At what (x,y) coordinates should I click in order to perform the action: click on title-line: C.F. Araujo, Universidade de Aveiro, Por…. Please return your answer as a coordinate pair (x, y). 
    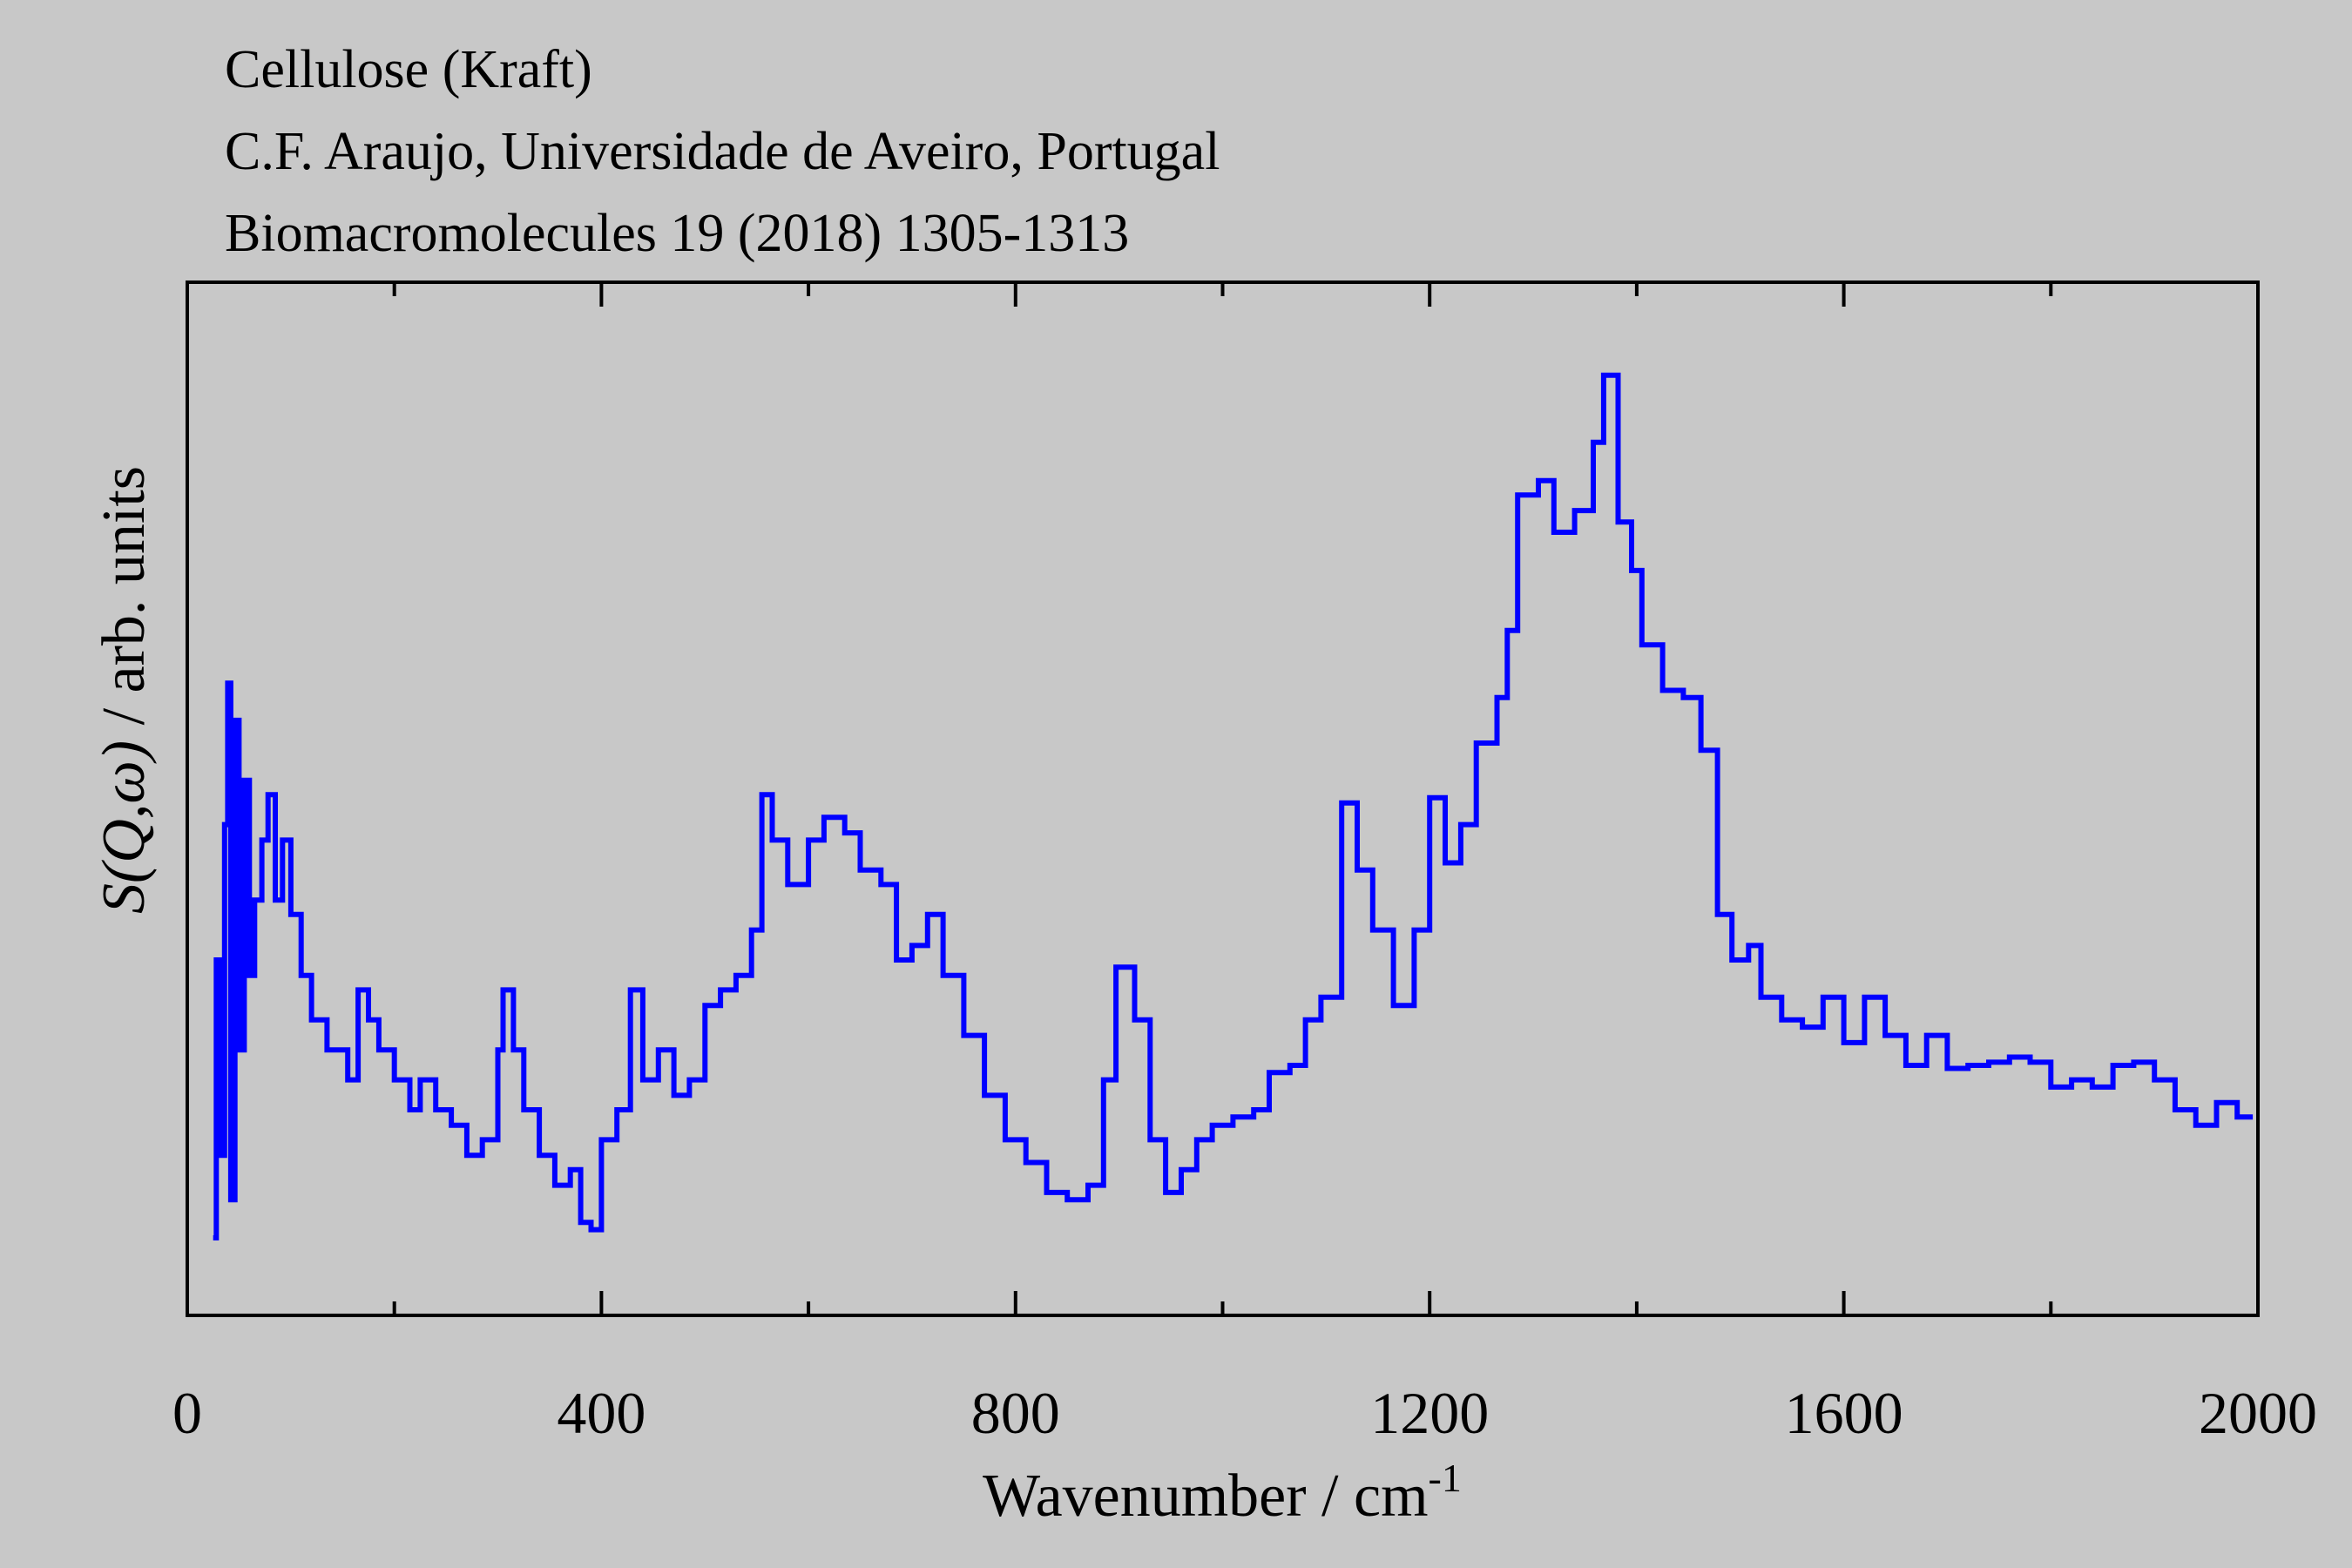
    Looking at the image, I should click on (722, 151).